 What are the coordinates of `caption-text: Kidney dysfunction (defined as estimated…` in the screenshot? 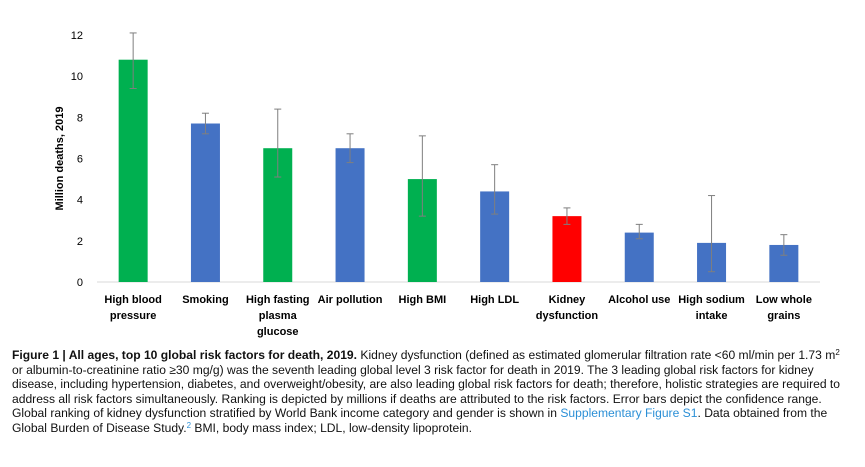 It's located at (596, 355).